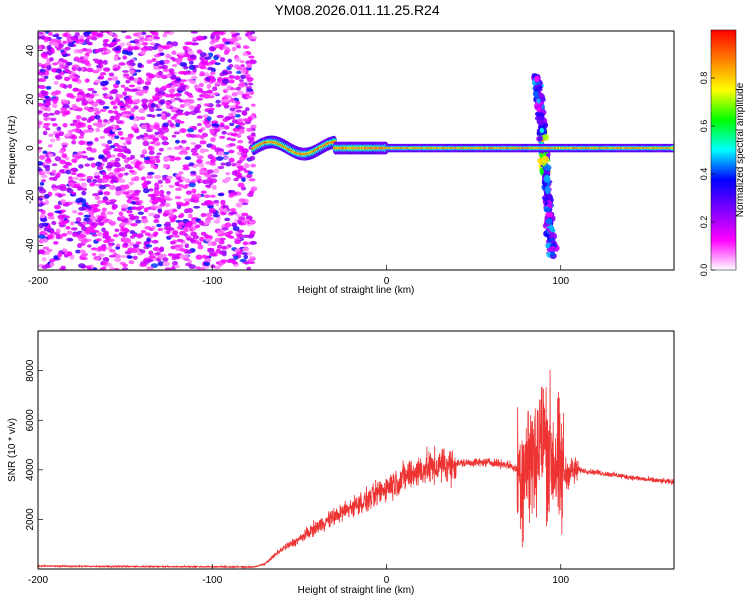 Image resolution: width=750 pixels, height=605 pixels. Describe the element at coordinates (740, 149) in the screenshot. I see `colorbar-label: Normalized spectral amplitude` at that location.